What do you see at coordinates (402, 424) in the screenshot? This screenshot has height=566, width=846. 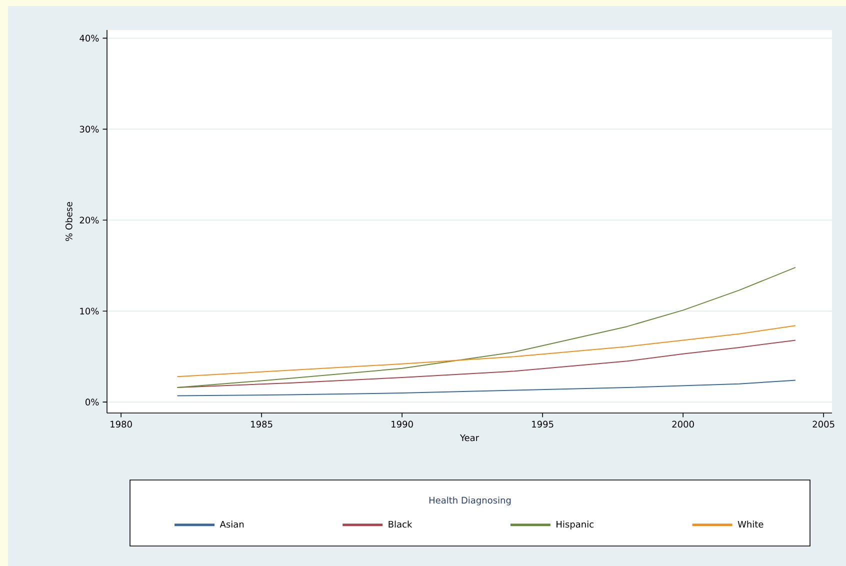 I see `x-tick-label: 1990` at bounding box center [402, 424].